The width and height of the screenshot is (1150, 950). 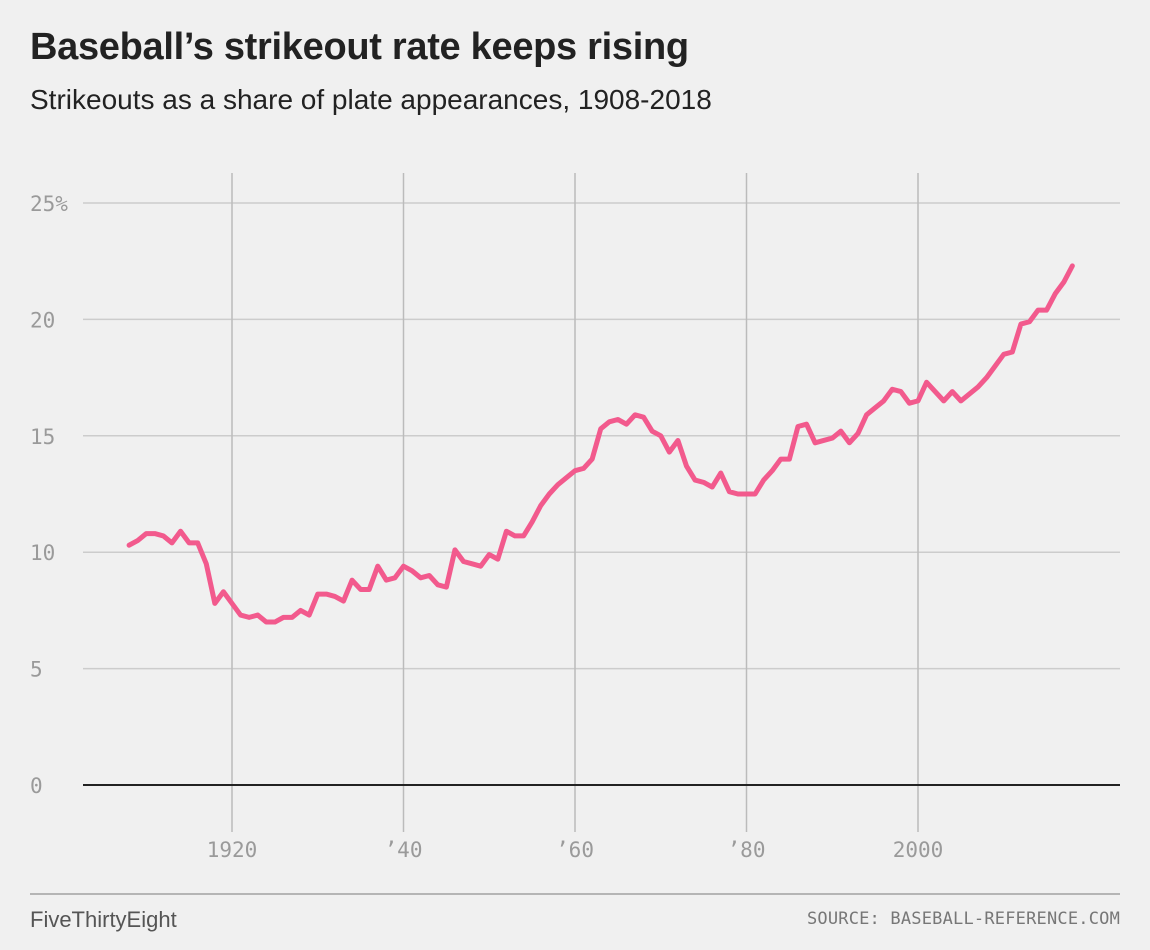 I want to click on y-tick-label: 20, so click(x=42, y=320).